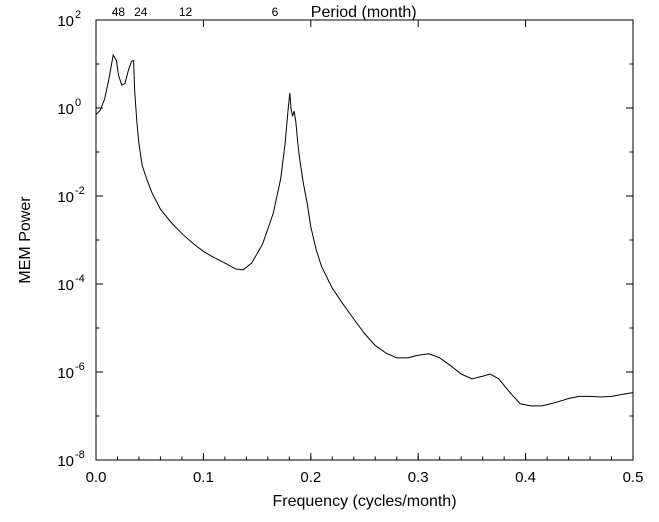  I want to click on x-tick-label: 0.5, so click(633, 477).